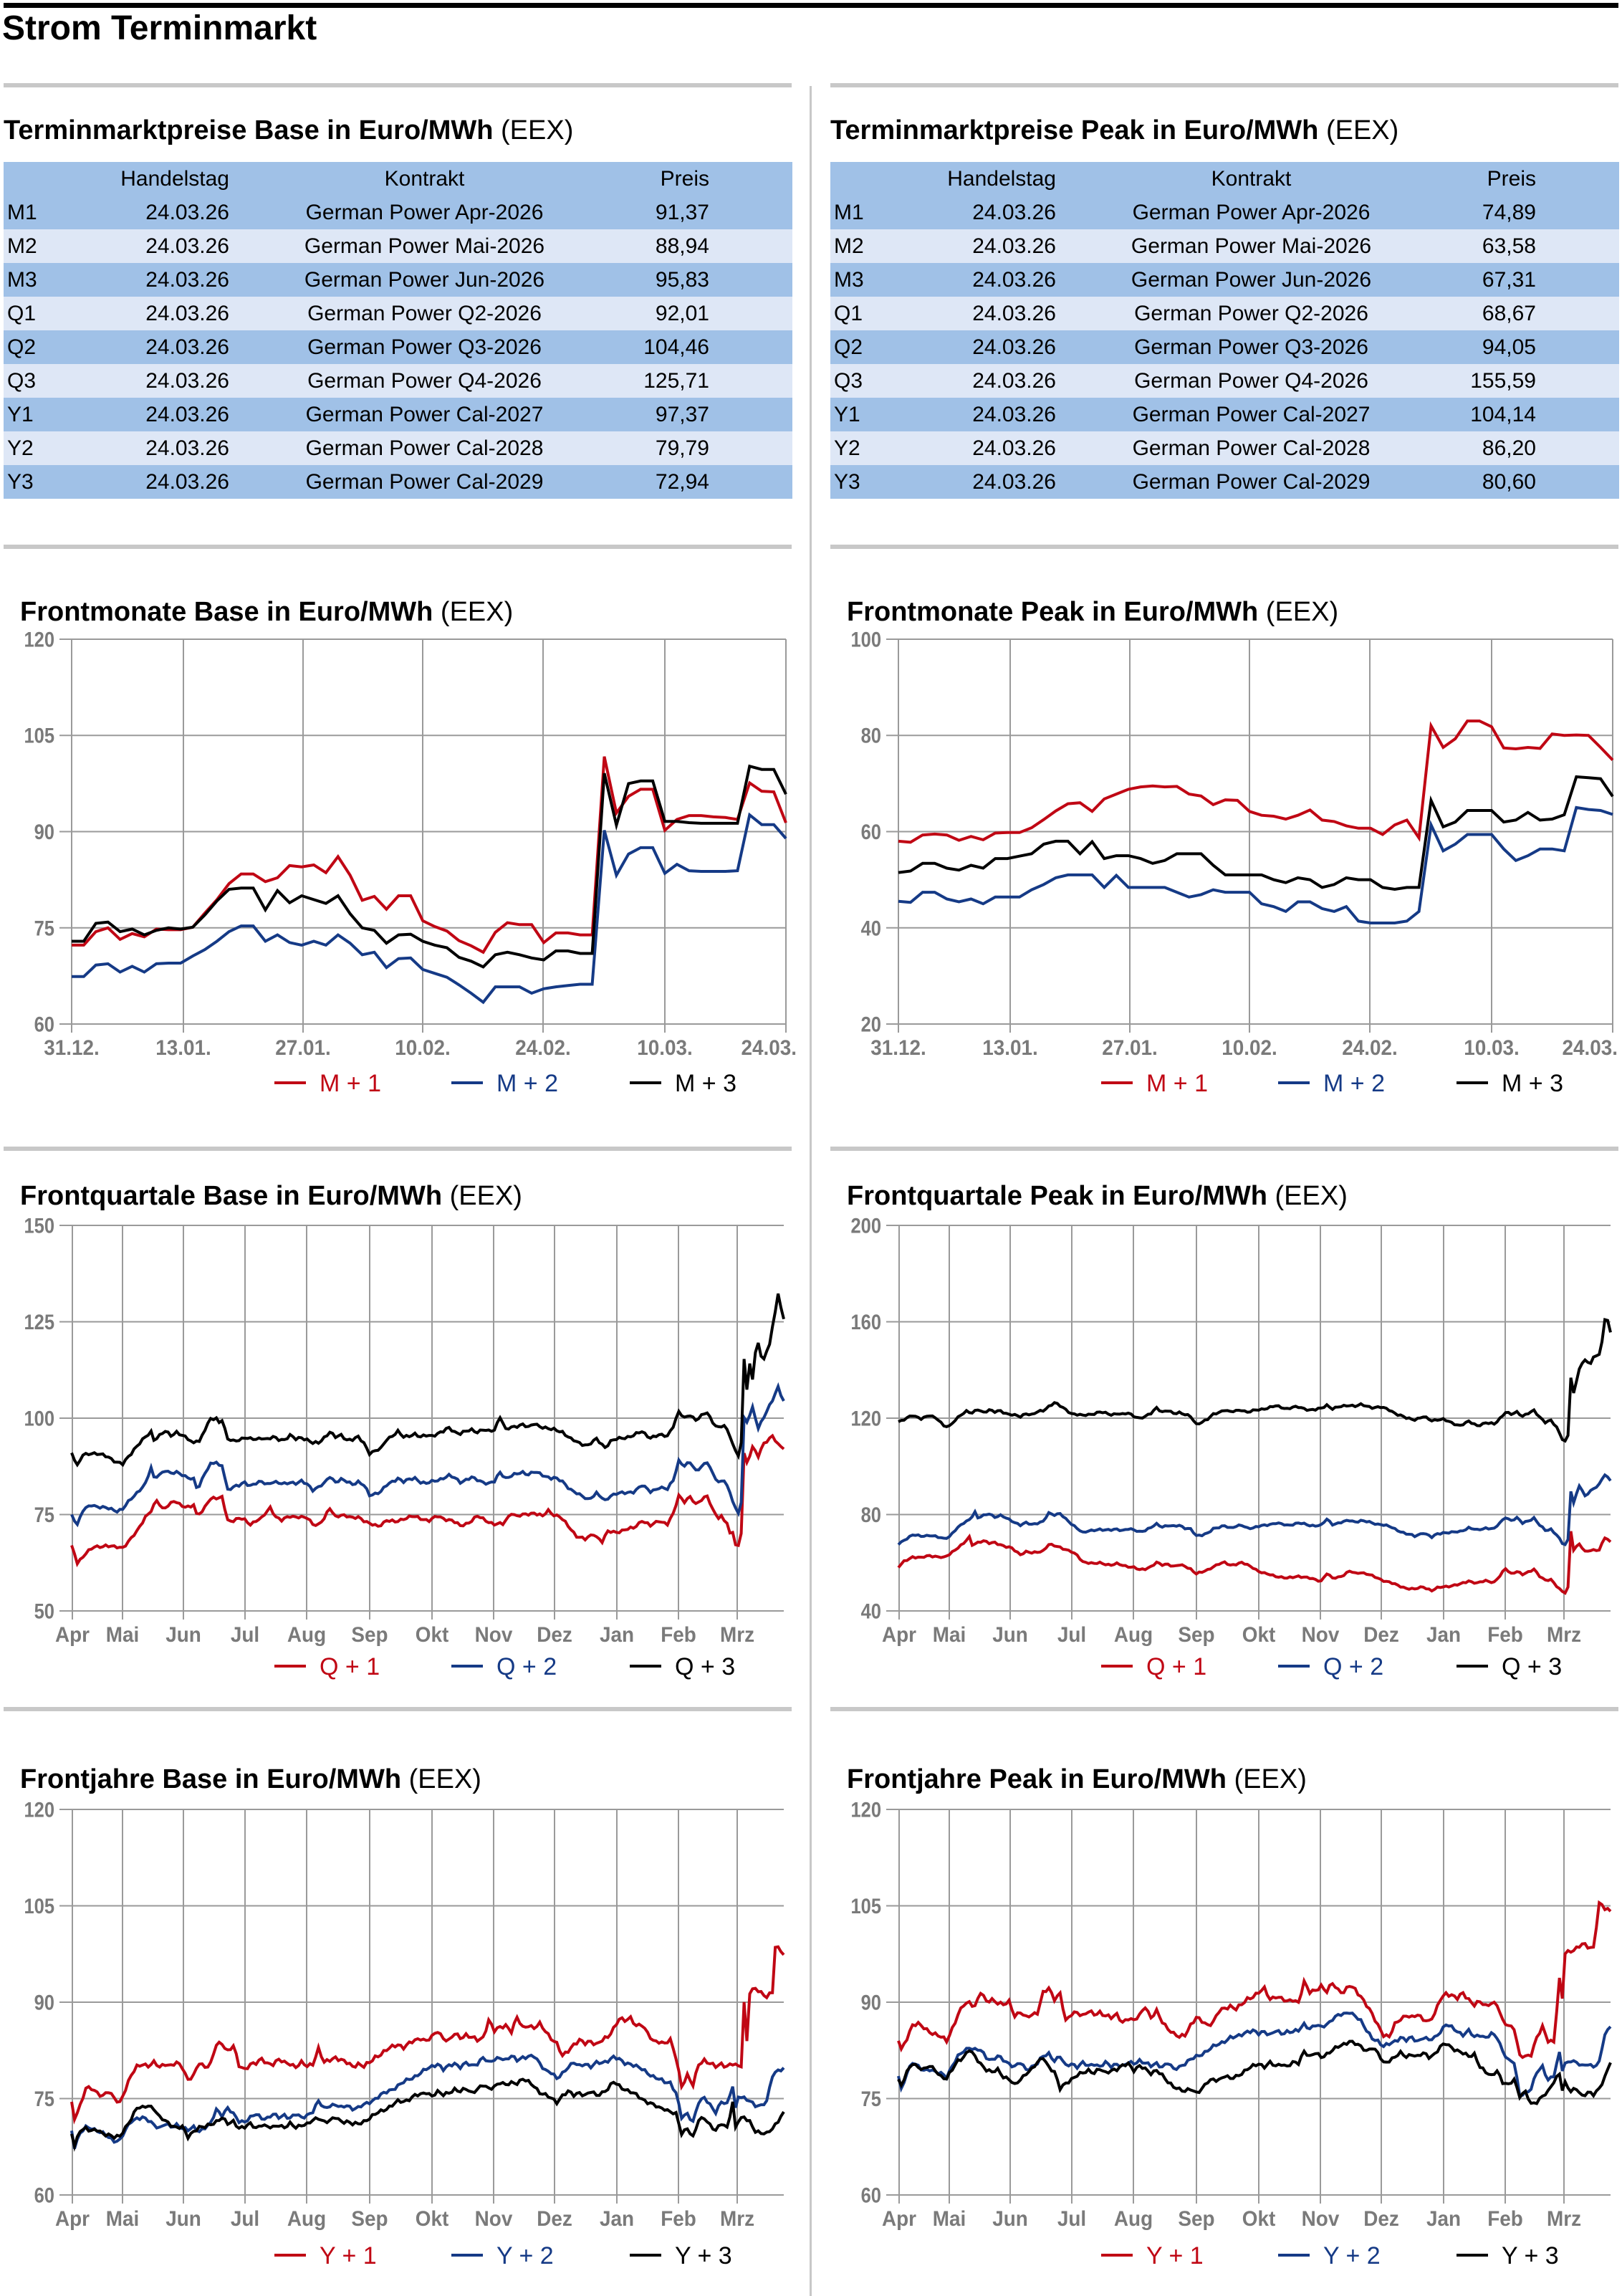  What do you see at coordinates (1353, 1666) in the screenshot?
I see `svg-text: Q + 2` at bounding box center [1353, 1666].